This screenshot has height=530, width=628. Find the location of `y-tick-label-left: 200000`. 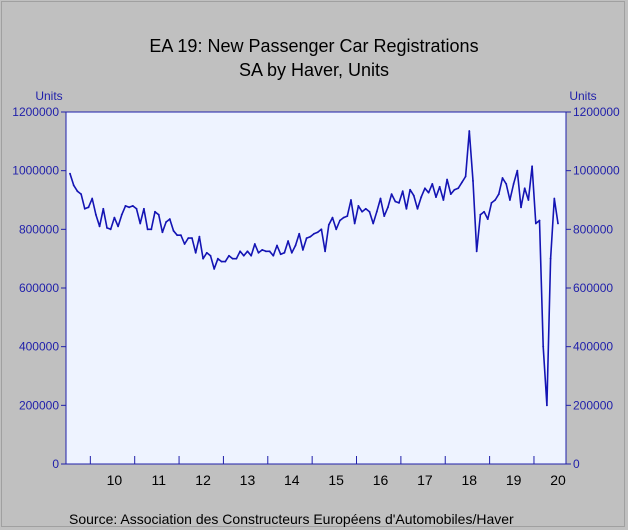

y-tick-label-left: 200000 is located at coordinates (39, 405).